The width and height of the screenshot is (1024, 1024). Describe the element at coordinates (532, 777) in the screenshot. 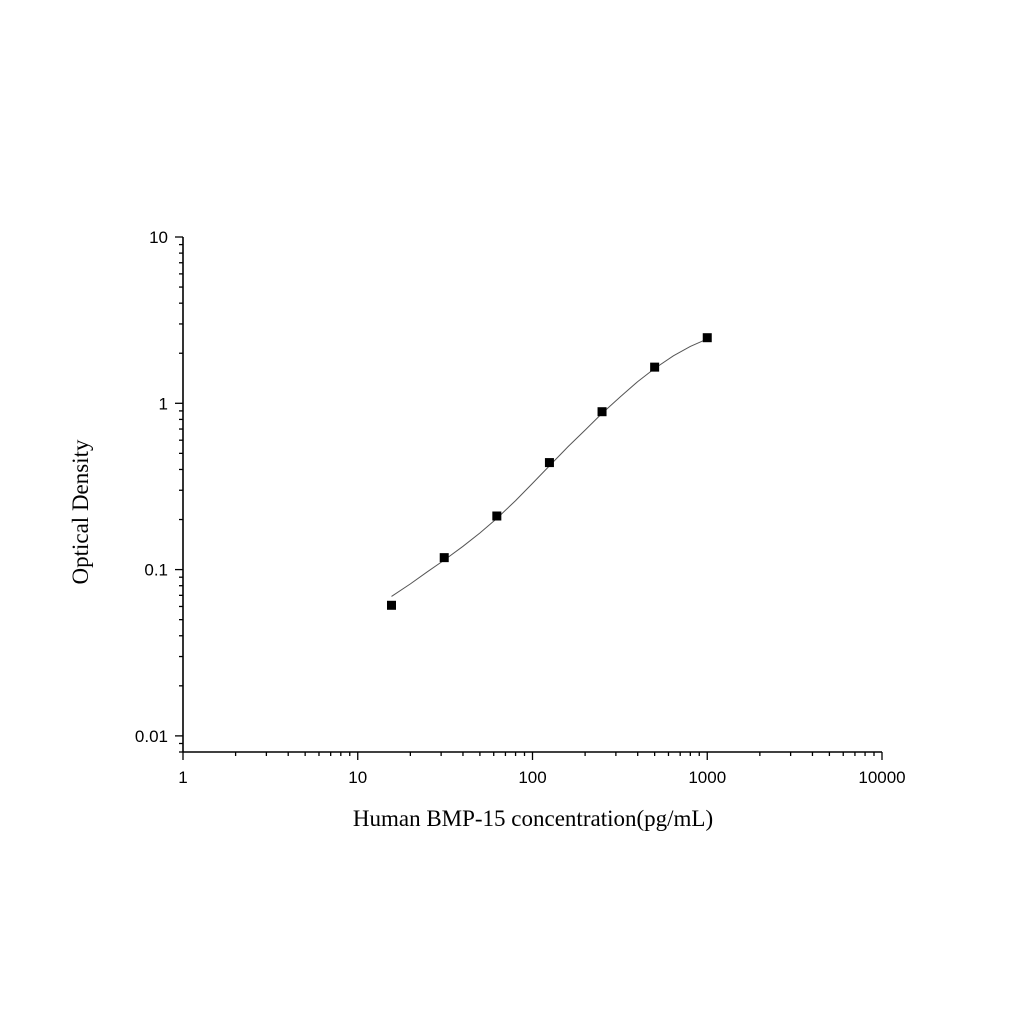

I see `x-tick-label: 100` at that location.